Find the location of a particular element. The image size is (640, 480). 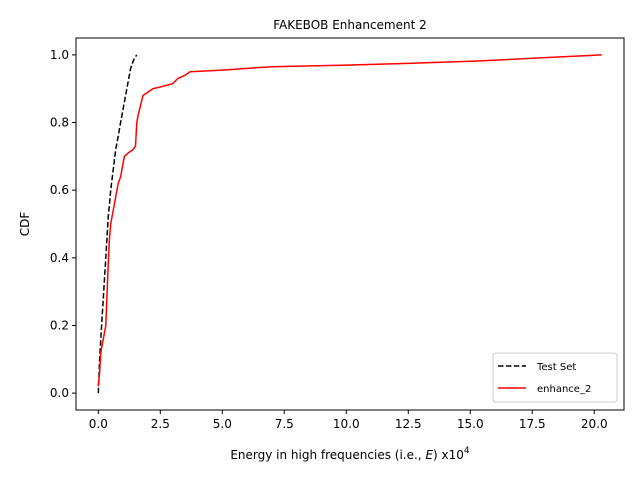

y-tick-label: 0.6 is located at coordinates (59, 190).